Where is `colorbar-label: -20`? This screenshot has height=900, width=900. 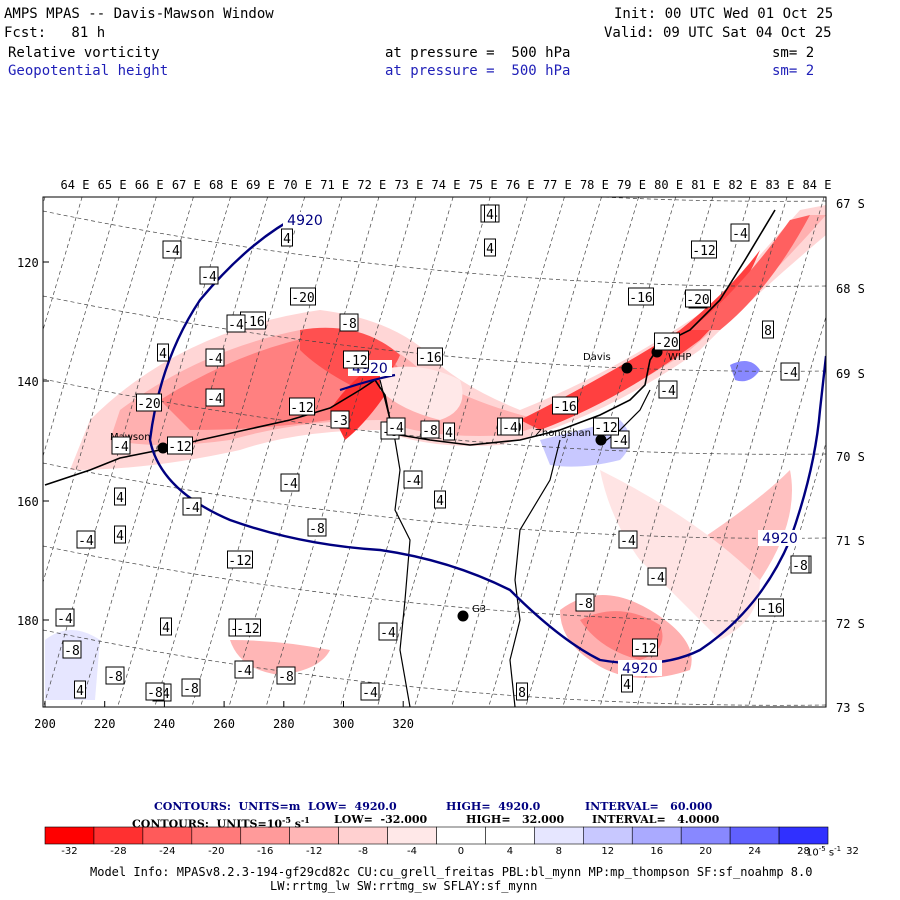 colorbar-label: -20 is located at coordinates (216, 851).